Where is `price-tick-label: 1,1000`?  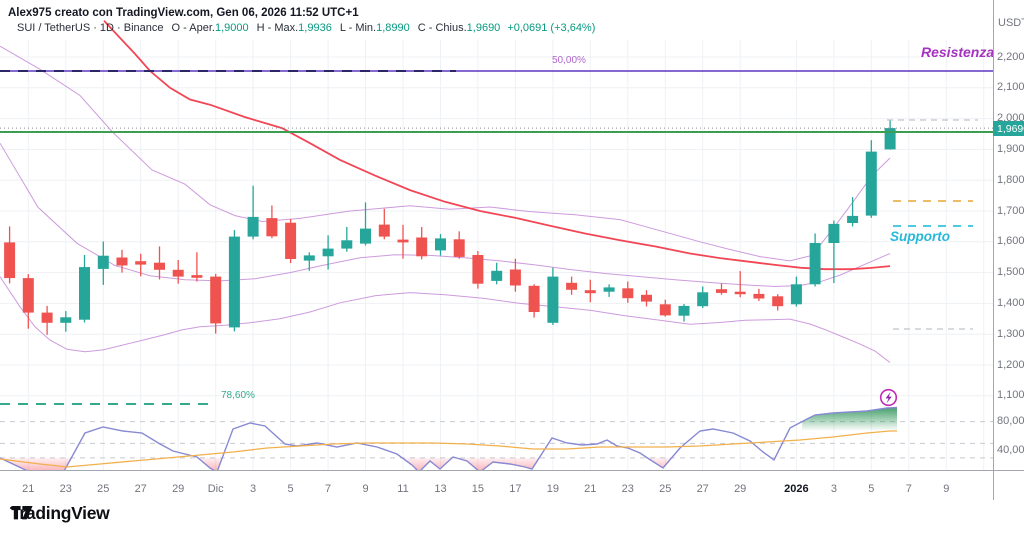 price-tick-label: 1,1000 is located at coordinates (1010, 395).